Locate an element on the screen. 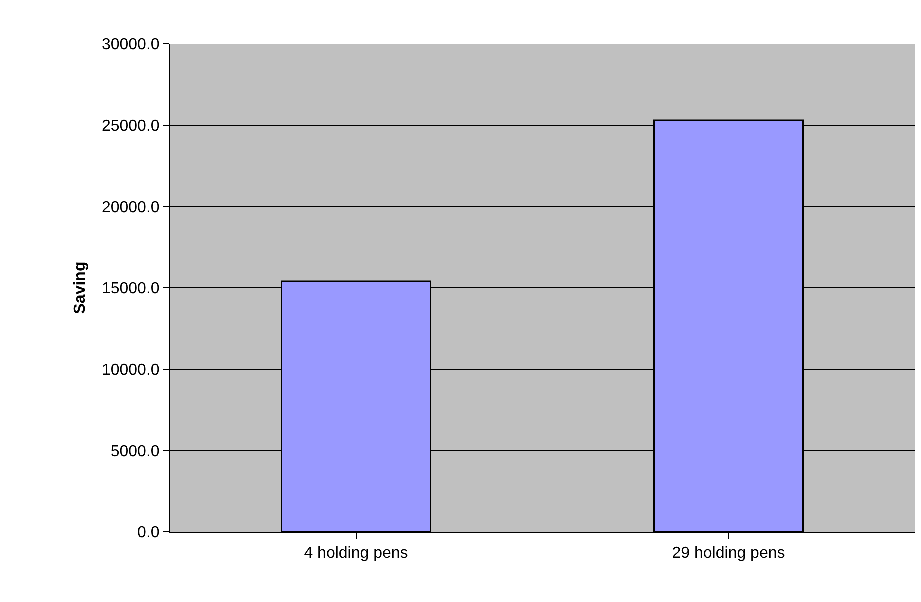 Image resolution: width=921 pixels, height=602 pixels. x-tick-label: 4 holding pens is located at coordinates (356, 553).